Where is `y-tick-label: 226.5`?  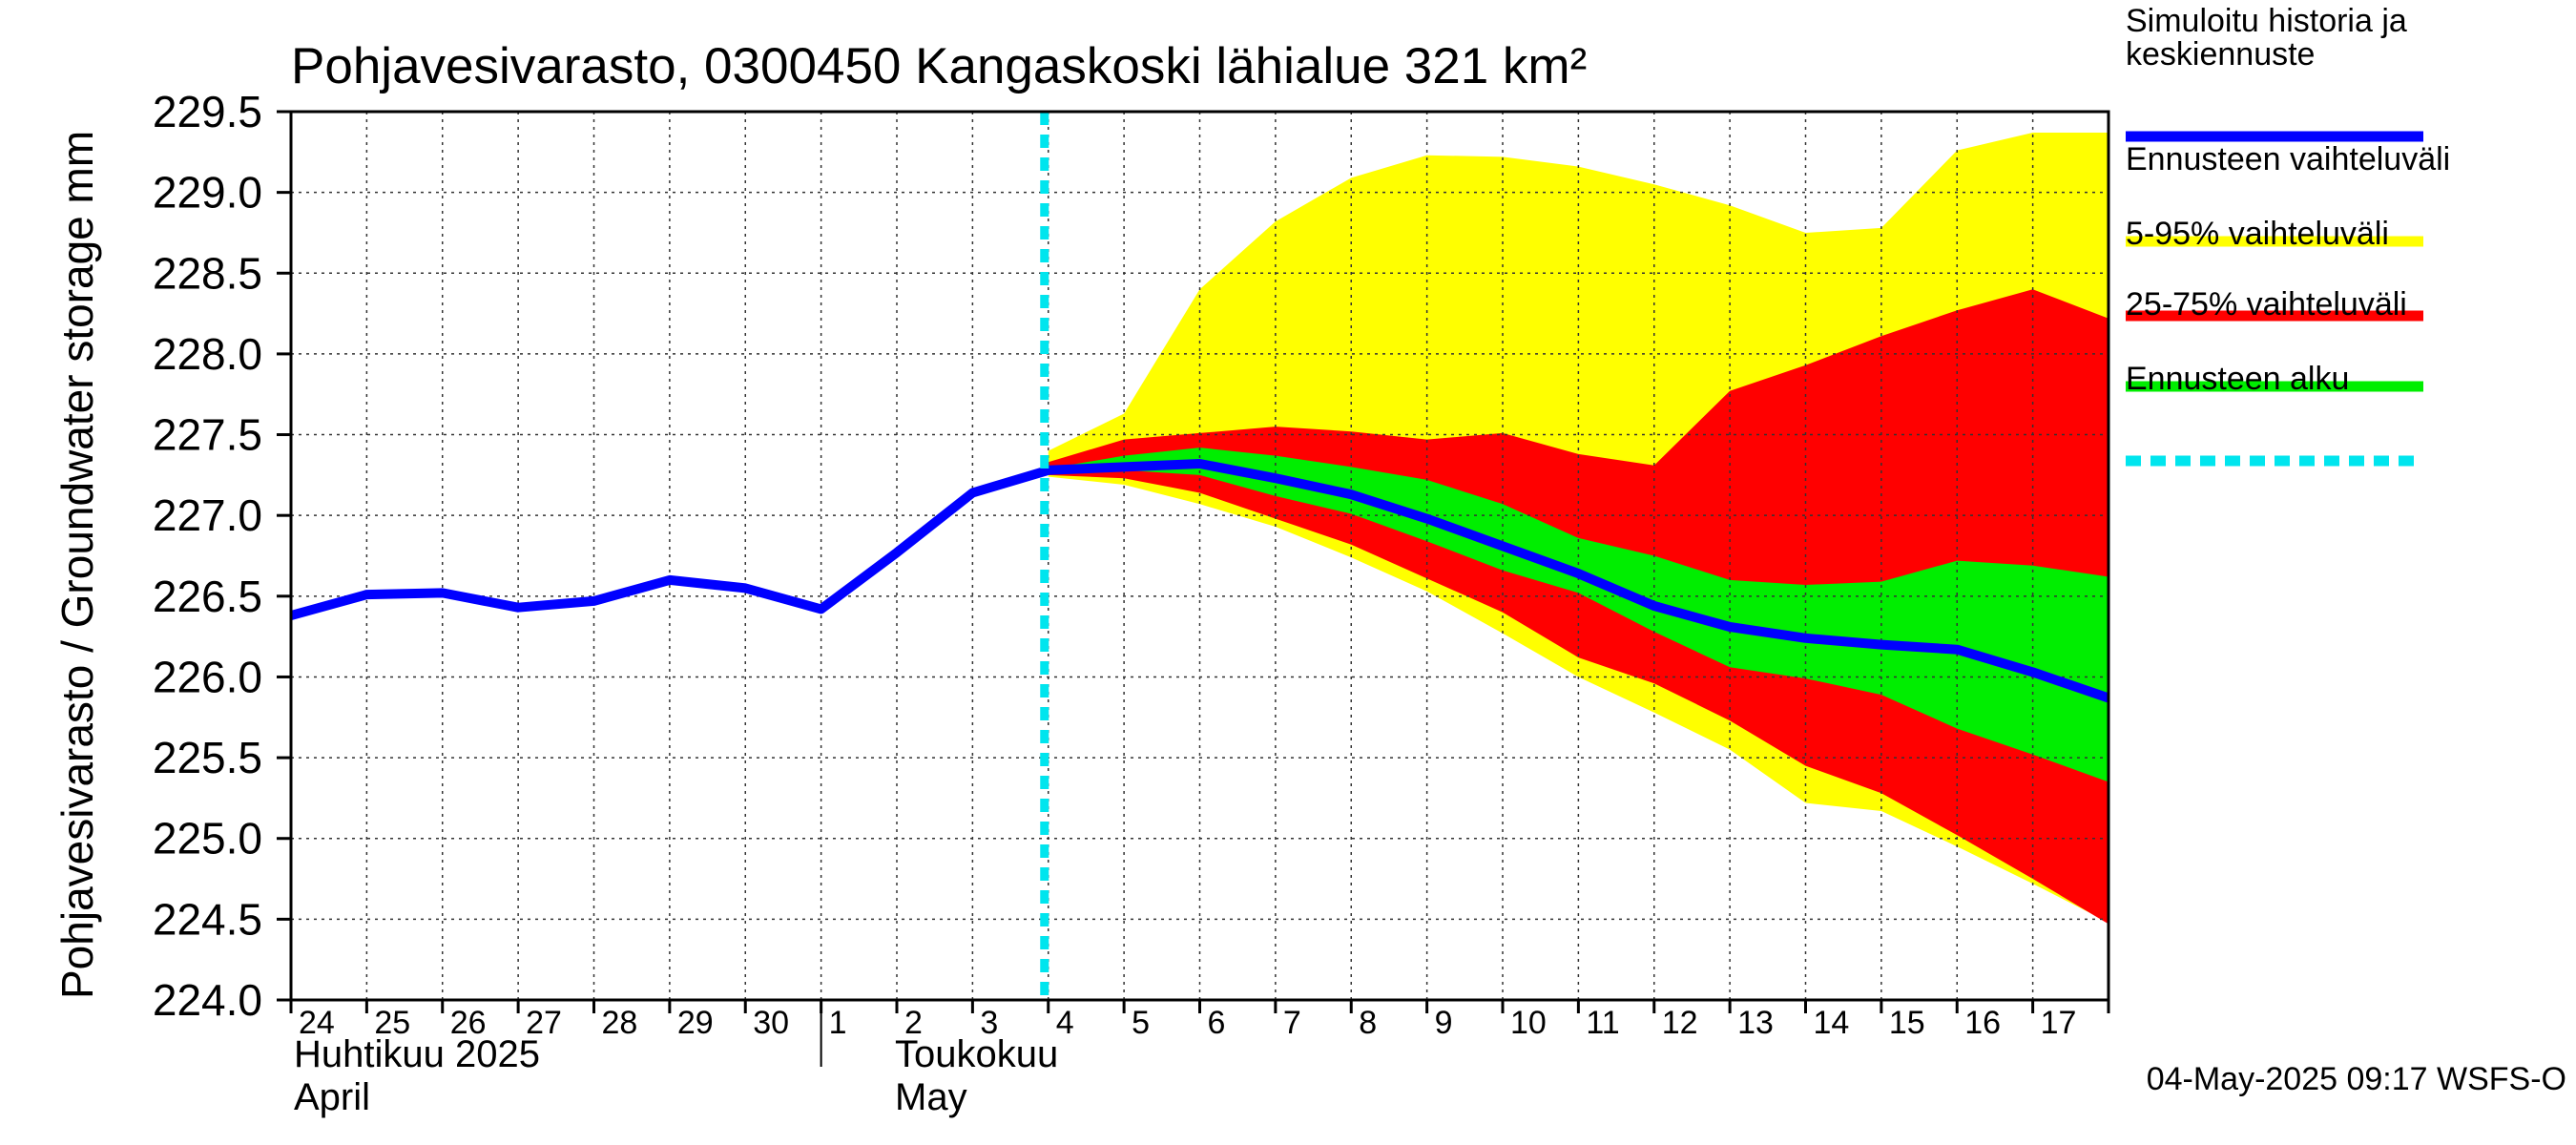 y-tick-label: 226.5 is located at coordinates (207, 596).